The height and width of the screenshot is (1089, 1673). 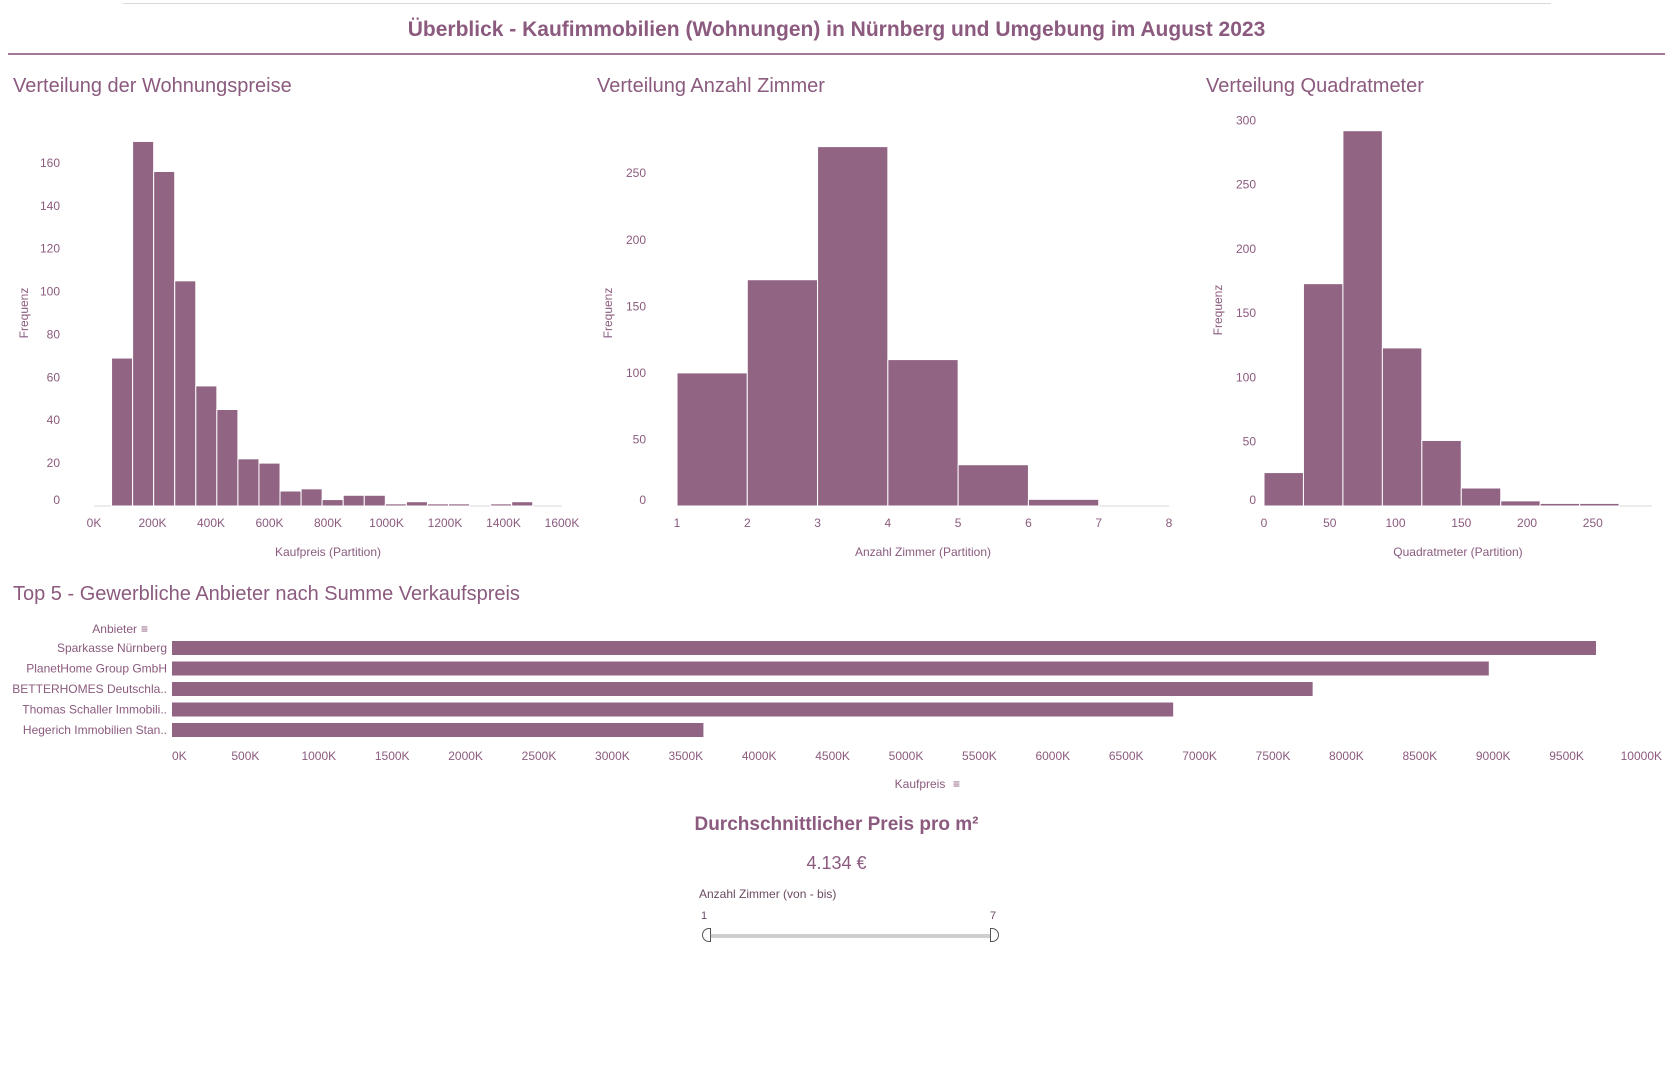 What do you see at coordinates (832, 756) in the screenshot?
I see `top5-x-tick-label: 4500K` at bounding box center [832, 756].